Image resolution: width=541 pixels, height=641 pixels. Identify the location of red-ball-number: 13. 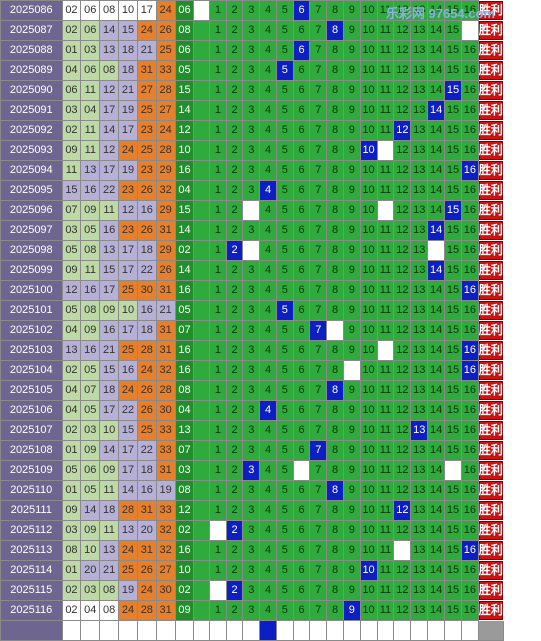
(109, 50).